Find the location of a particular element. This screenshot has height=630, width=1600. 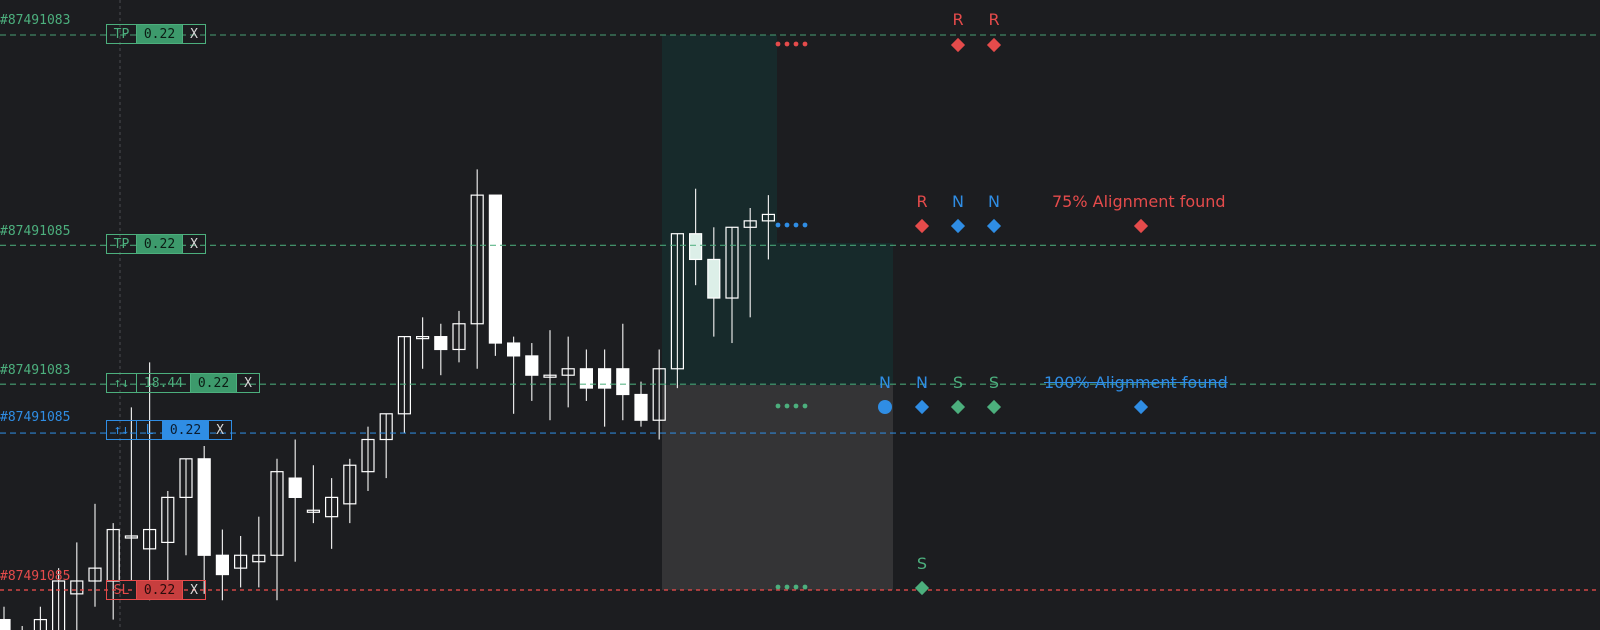

line-label-sl: #87491085 is located at coordinates (35, 576).